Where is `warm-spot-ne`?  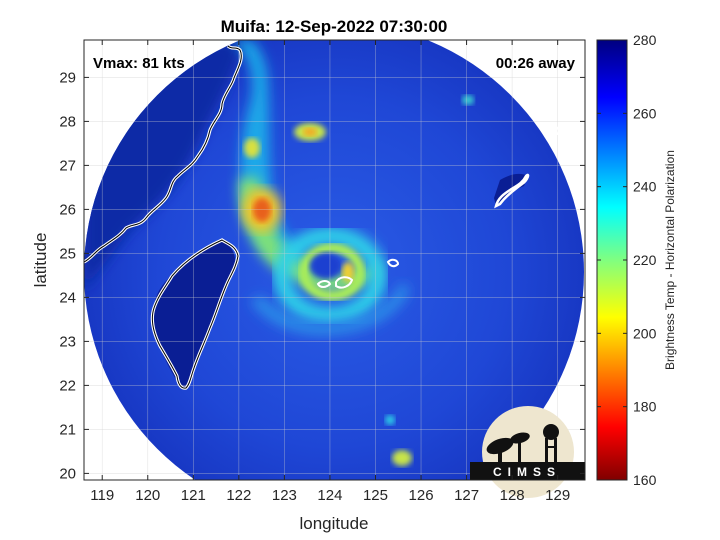 warm-spot-ne is located at coordinates (468, 100).